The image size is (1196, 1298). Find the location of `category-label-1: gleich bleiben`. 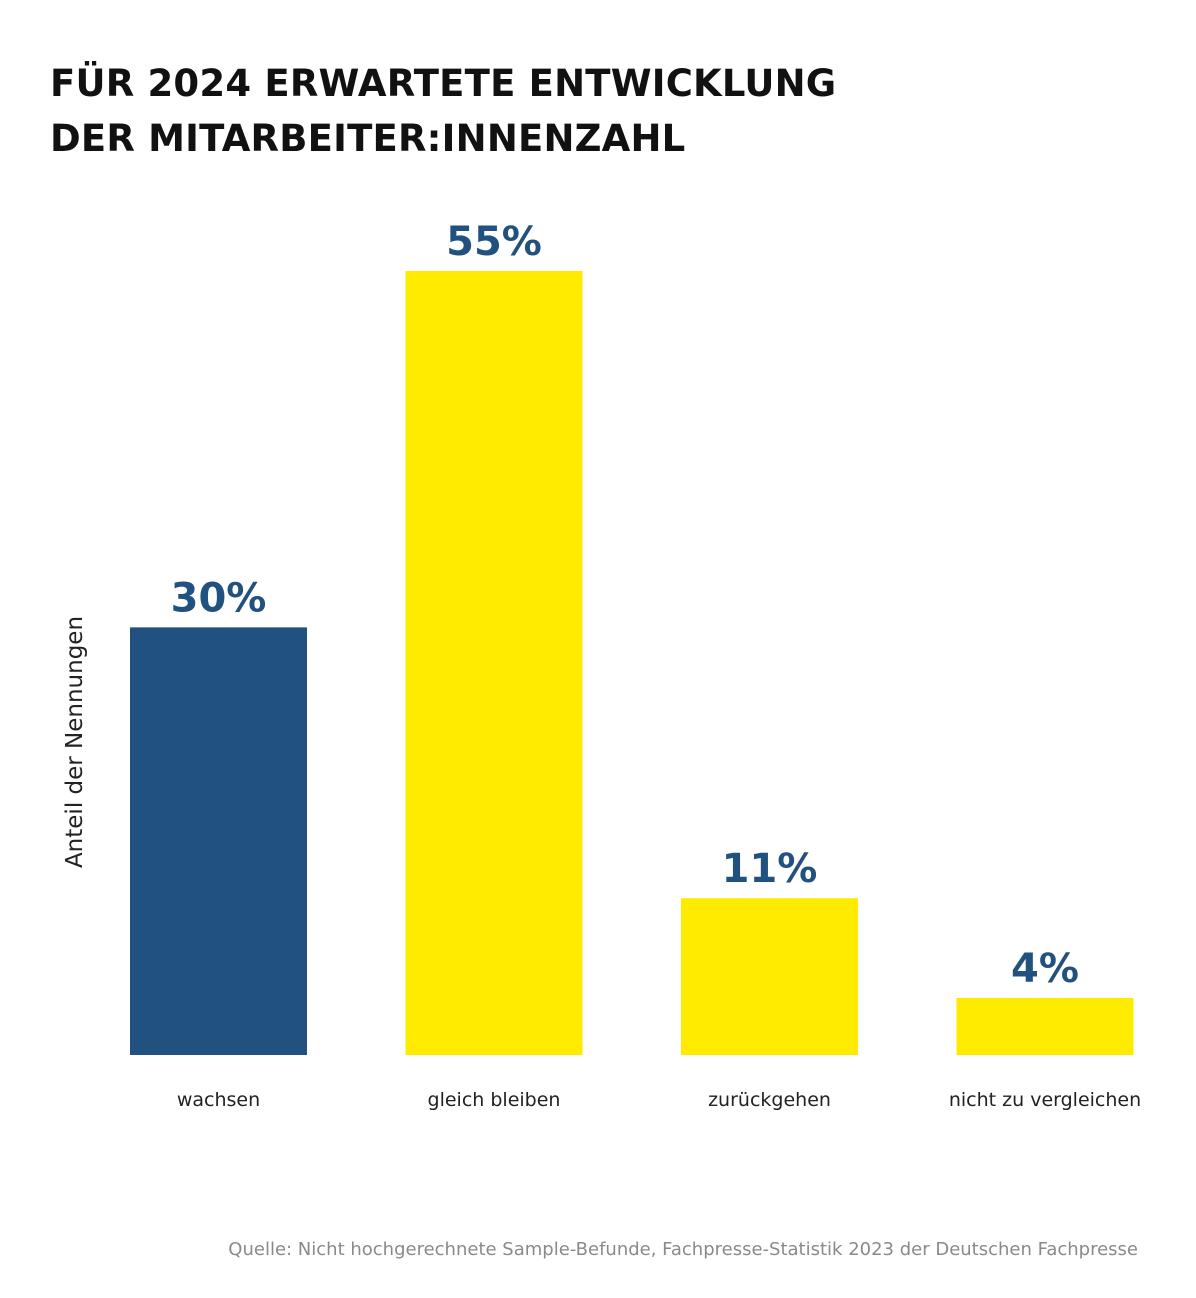

category-label-1: gleich bleiben is located at coordinates (494, 1100).